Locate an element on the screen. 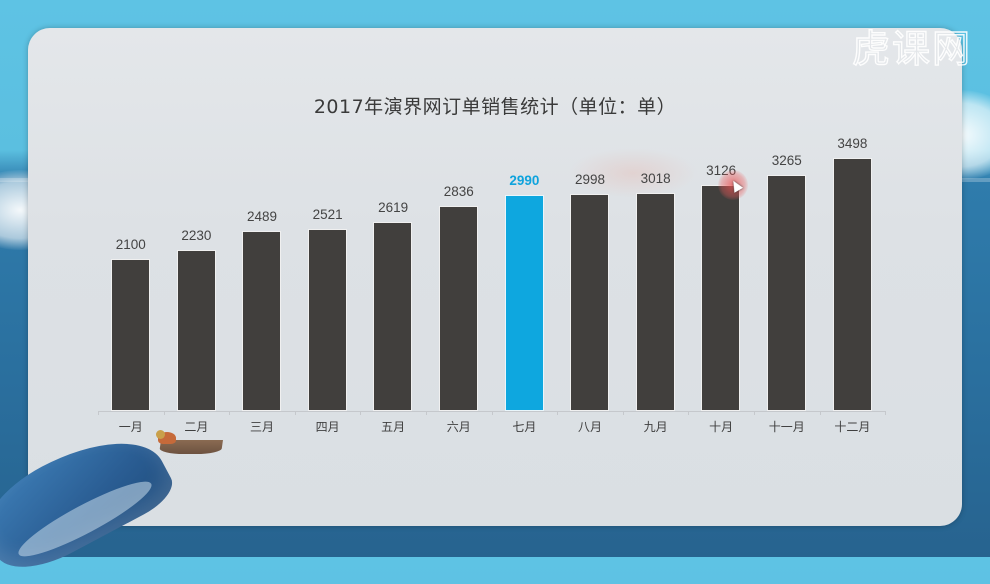  category-label: 十月 is located at coordinates (721, 427).